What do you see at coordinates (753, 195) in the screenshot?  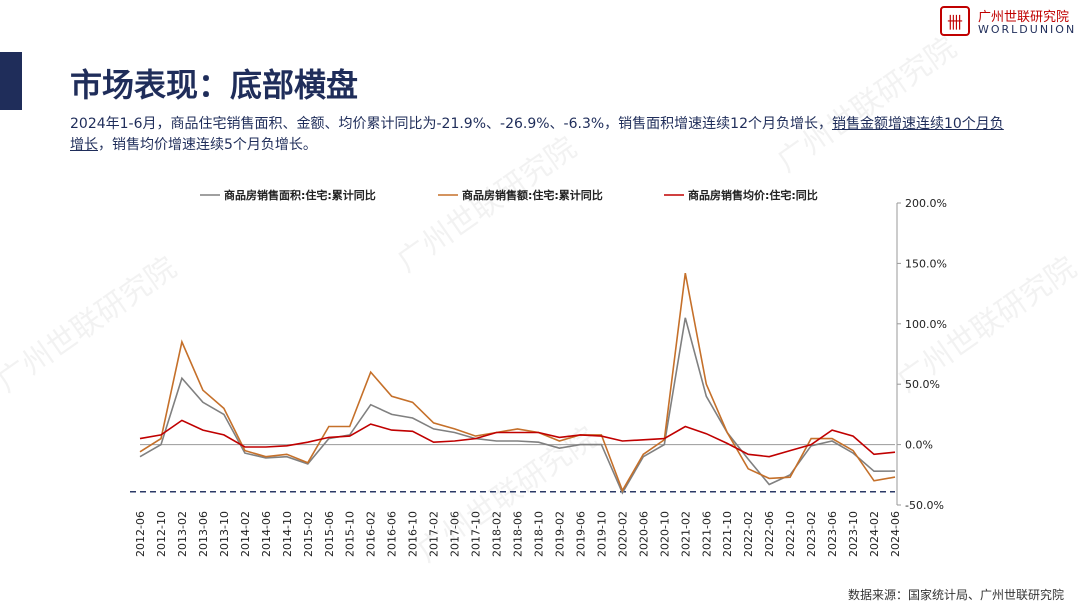 I see `legend-label: 商品房销售均价:住宅:同比` at bounding box center [753, 195].